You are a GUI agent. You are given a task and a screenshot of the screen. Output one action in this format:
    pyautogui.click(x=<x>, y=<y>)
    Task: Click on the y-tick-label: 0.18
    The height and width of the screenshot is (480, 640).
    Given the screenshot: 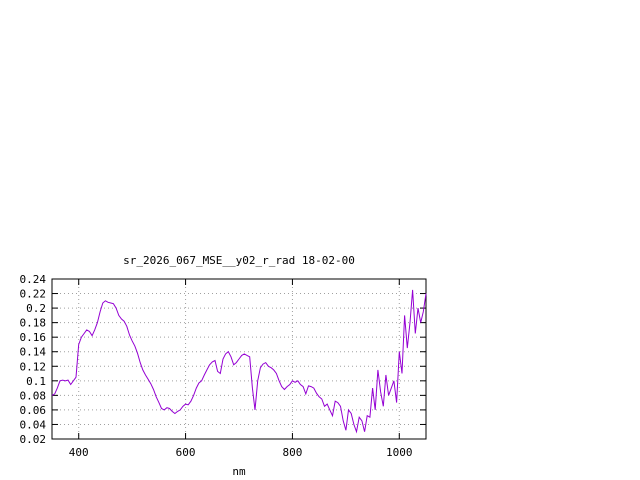 What is the action you would take?
    pyautogui.click(x=33, y=323)
    